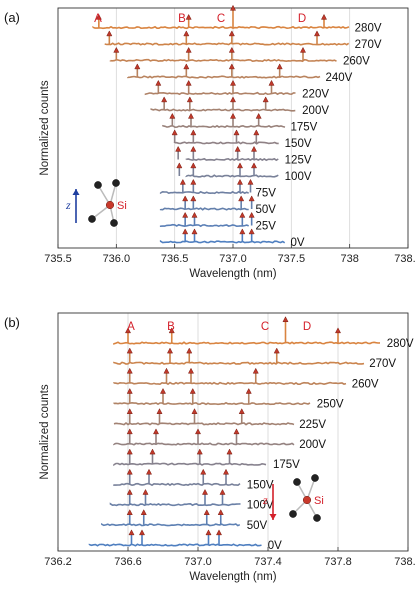 The height and width of the screenshot is (601, 415). I want to click on voltage-label: 150V, so click(260, 485).